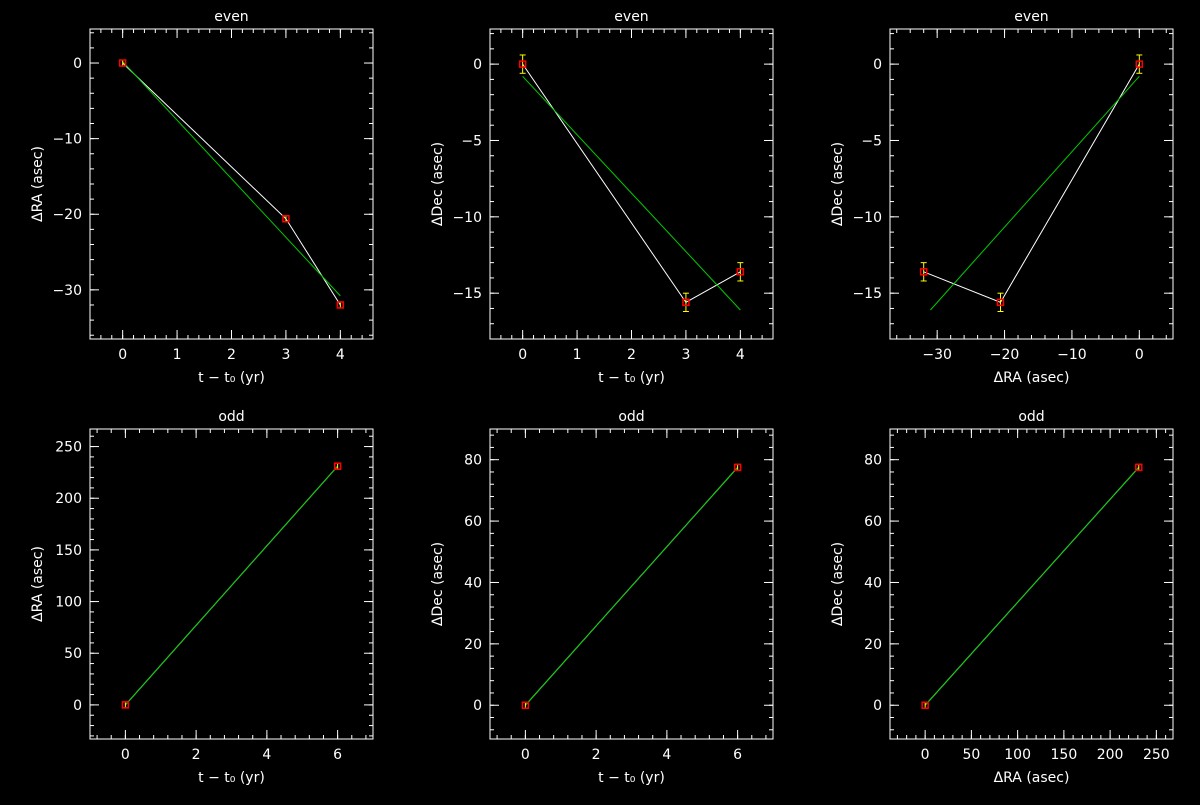 This screenshot has width=1200, height=805. I want to click on data-line, so click(1031, 183).